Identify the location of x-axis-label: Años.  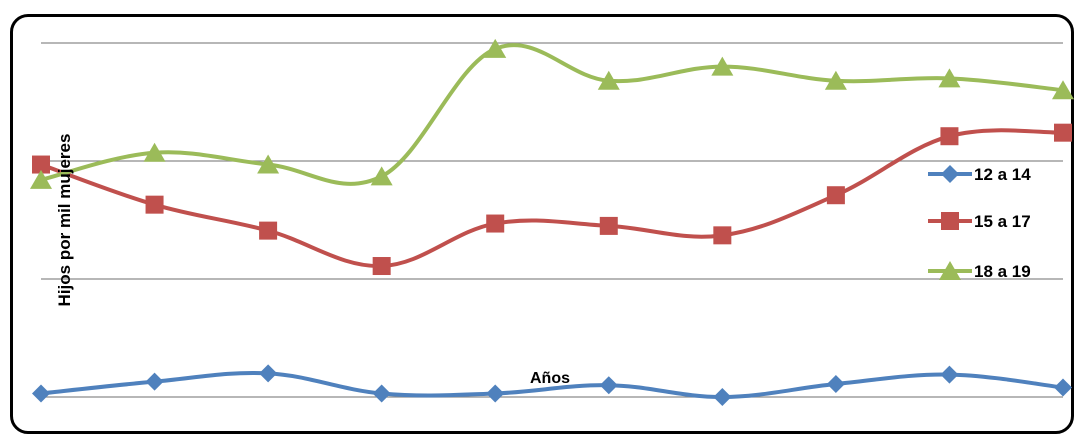
(550, 378).